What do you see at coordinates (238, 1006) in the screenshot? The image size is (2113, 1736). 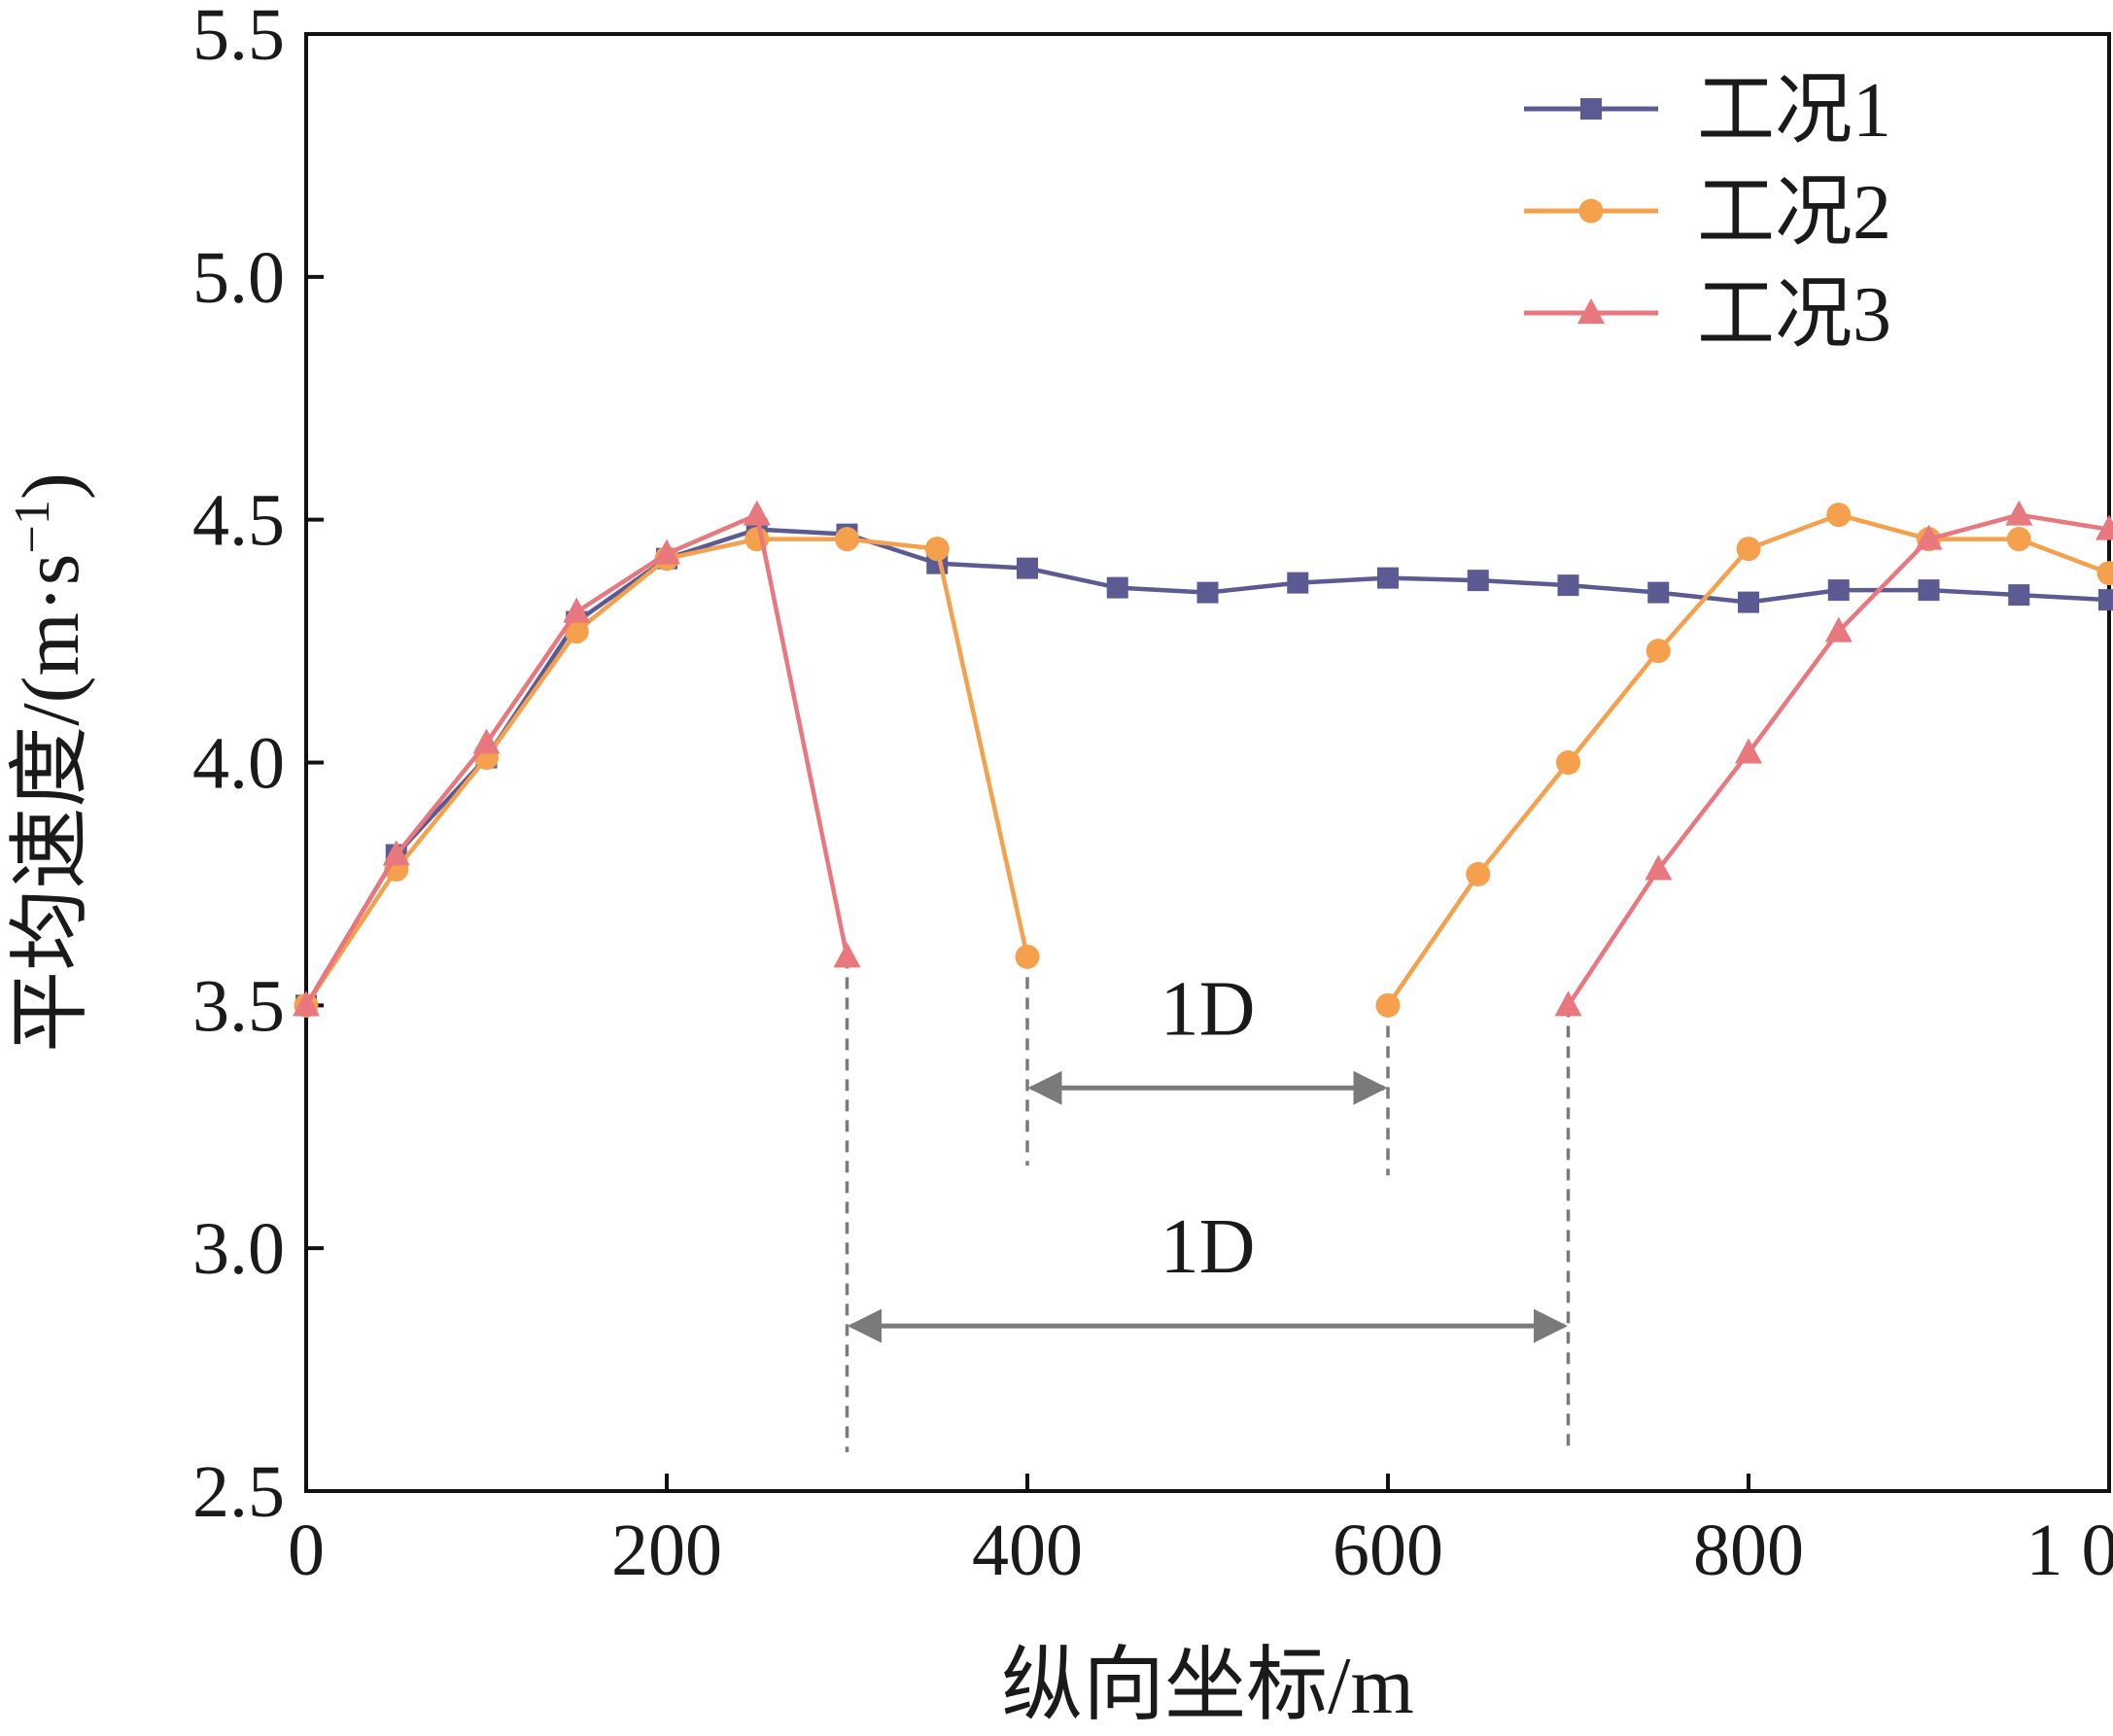 I see `y-tick-label: 3.5` at bounding box center [238, 1006].